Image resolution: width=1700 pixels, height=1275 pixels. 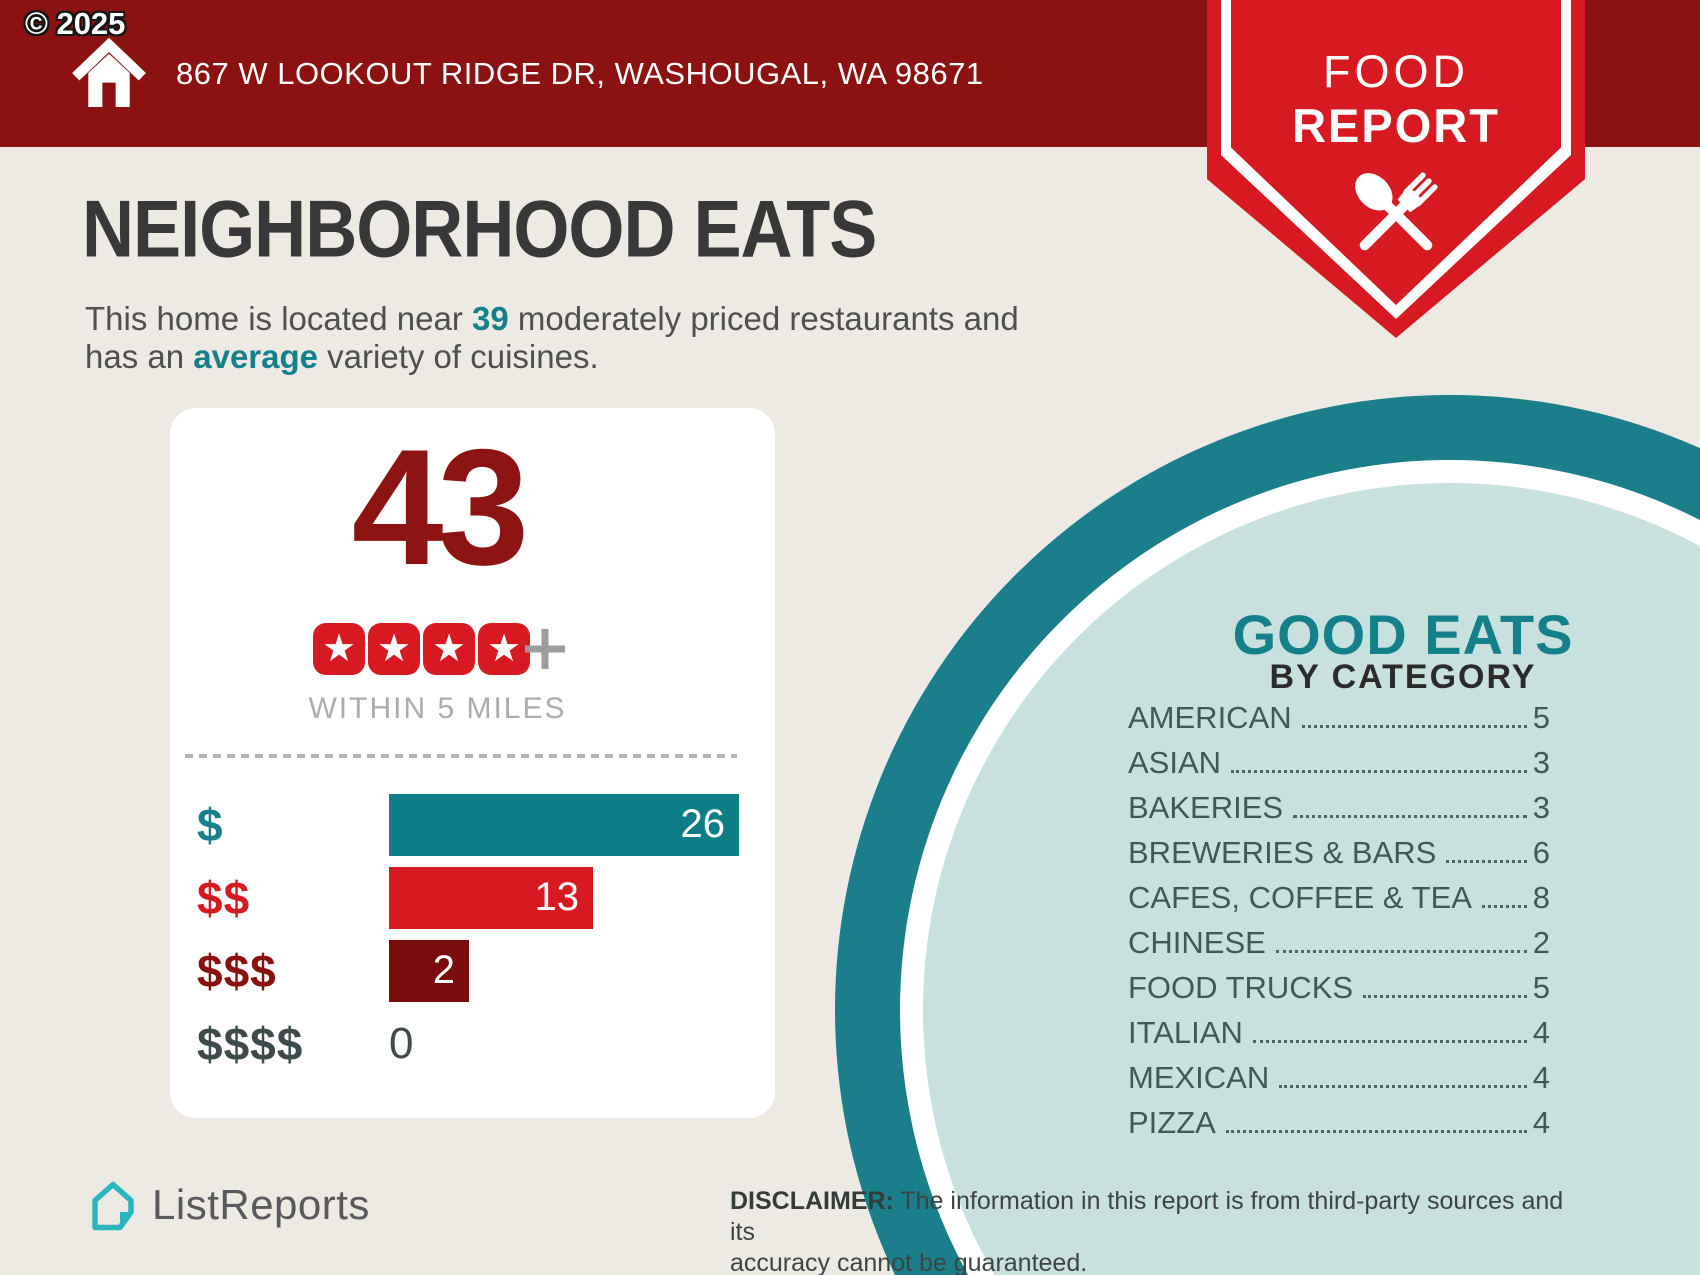 What do you see at coordinates (1396, 125) in the screenshot?
I see `badge-title-line2: REPORT` at bounding box center [1396, 125].